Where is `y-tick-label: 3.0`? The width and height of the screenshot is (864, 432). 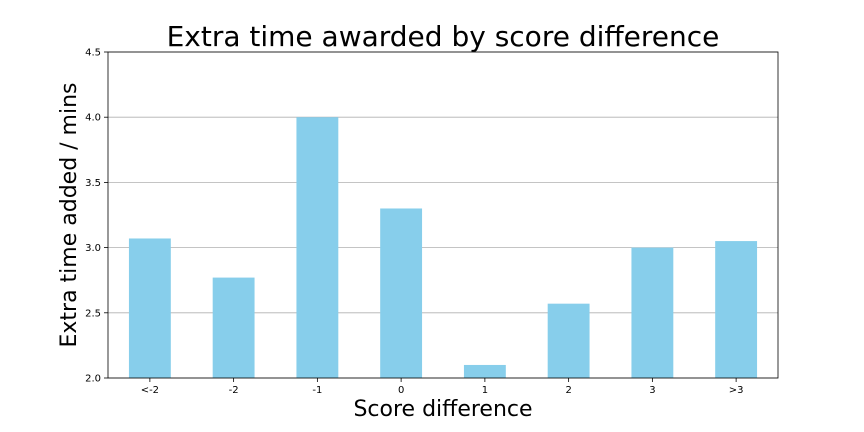 y-tick-label: 3.0 is located at coordinates (93, 248).